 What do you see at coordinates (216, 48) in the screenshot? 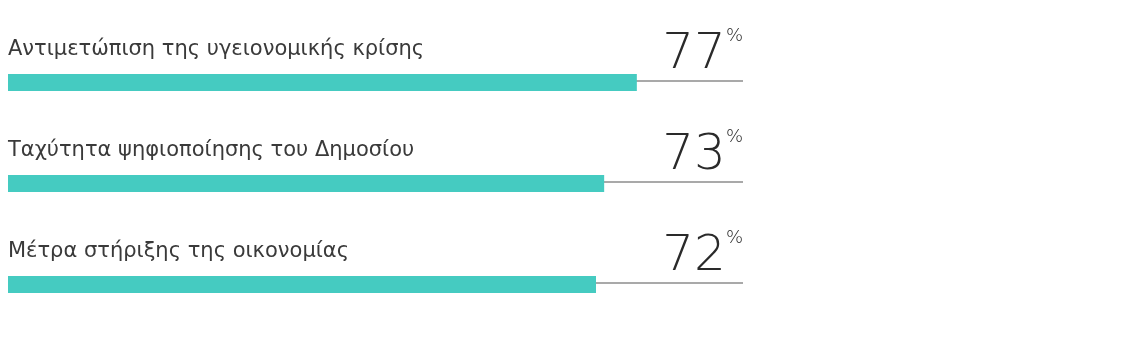
I see `y-tick-label: Αντιμετώπιση της υγειονομικής κρίσης` at bounding box center [216, 48].